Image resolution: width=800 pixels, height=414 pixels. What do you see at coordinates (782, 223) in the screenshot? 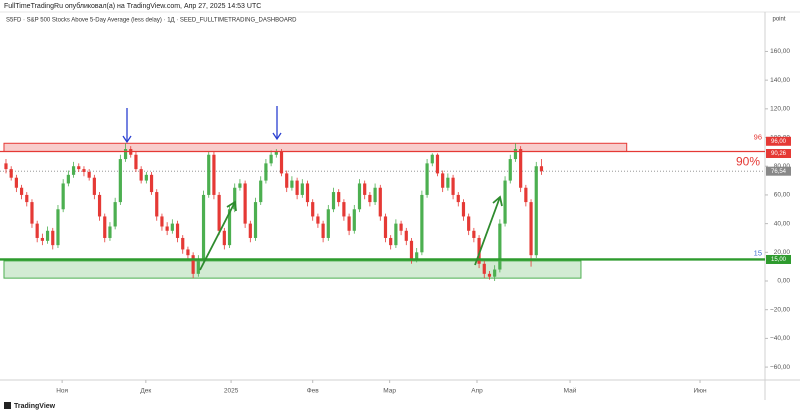
I see `y-tick-label: 40,00` at bounding box center [782, 223].